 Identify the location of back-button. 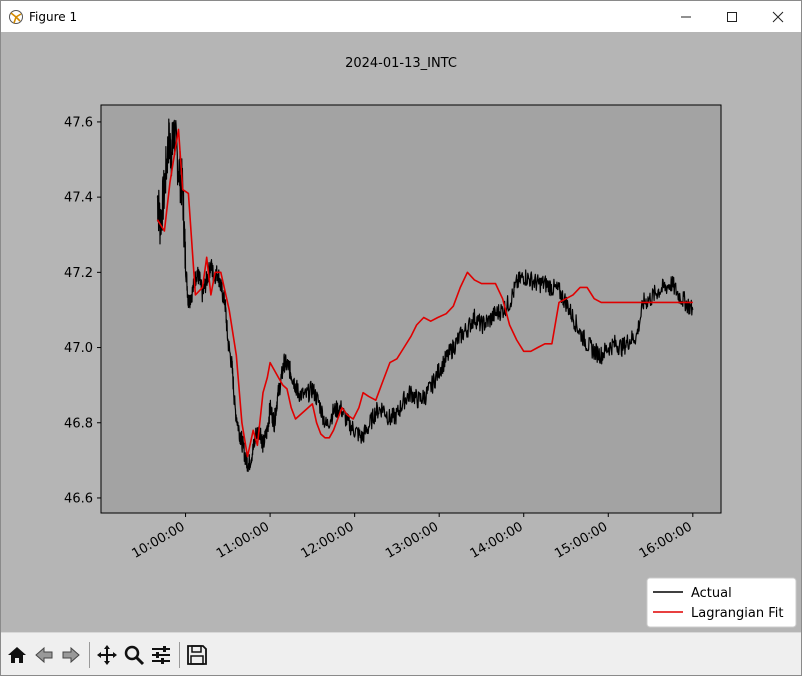
(44, 655).